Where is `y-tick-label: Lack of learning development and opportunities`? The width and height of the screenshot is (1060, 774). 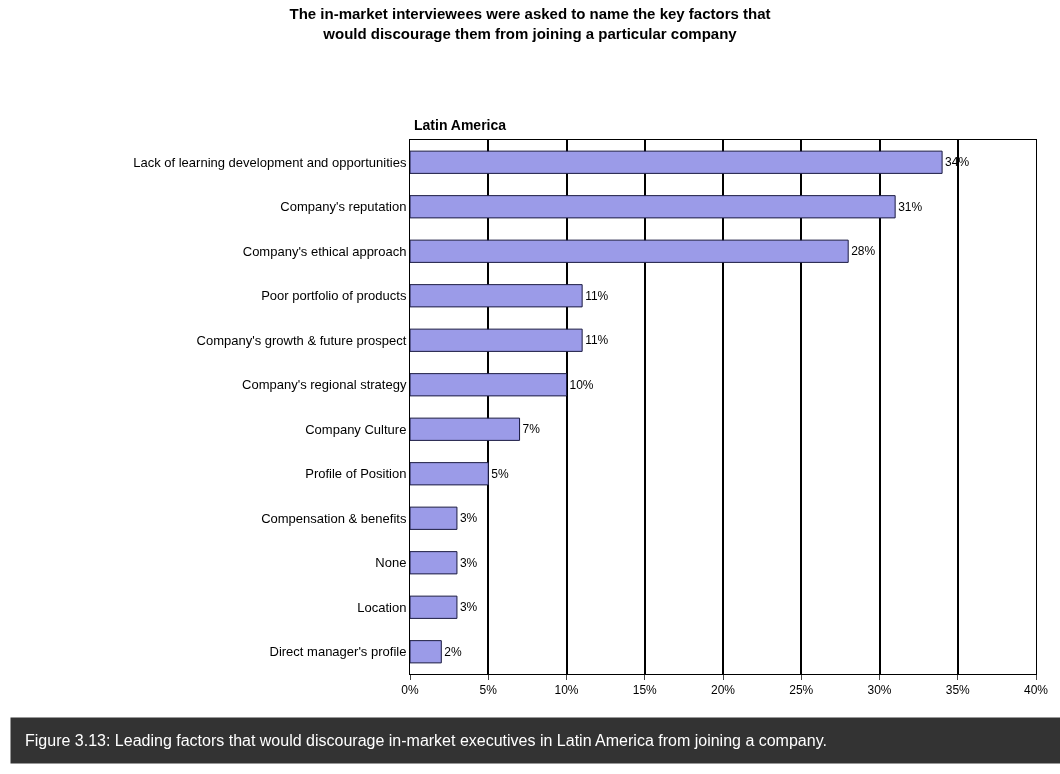 y-tick-label: Lack of learning development and opportunities is located at coordinates (270, 162).